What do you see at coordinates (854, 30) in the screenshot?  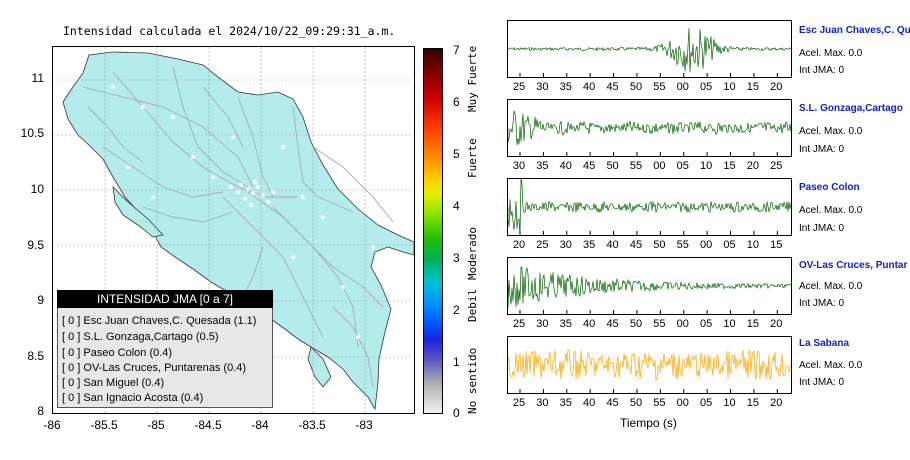 I see `station-name: Esc Juan Chaves,C. Qu` at bounding box center [854, 30].